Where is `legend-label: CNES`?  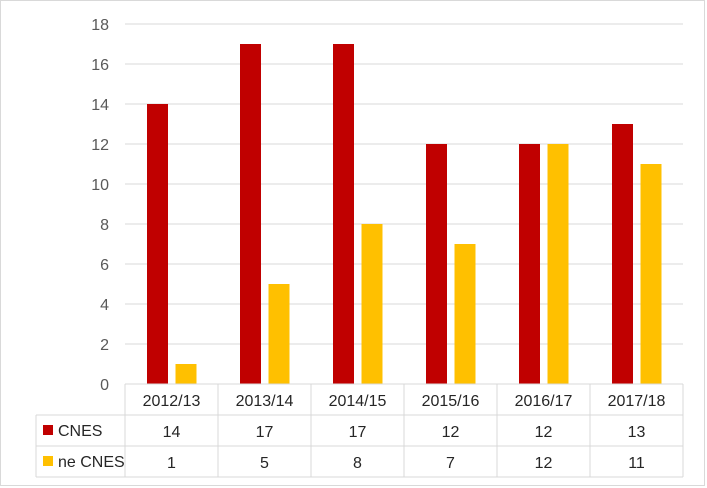
legend-label: CNES is located at coordinates (80, 431).